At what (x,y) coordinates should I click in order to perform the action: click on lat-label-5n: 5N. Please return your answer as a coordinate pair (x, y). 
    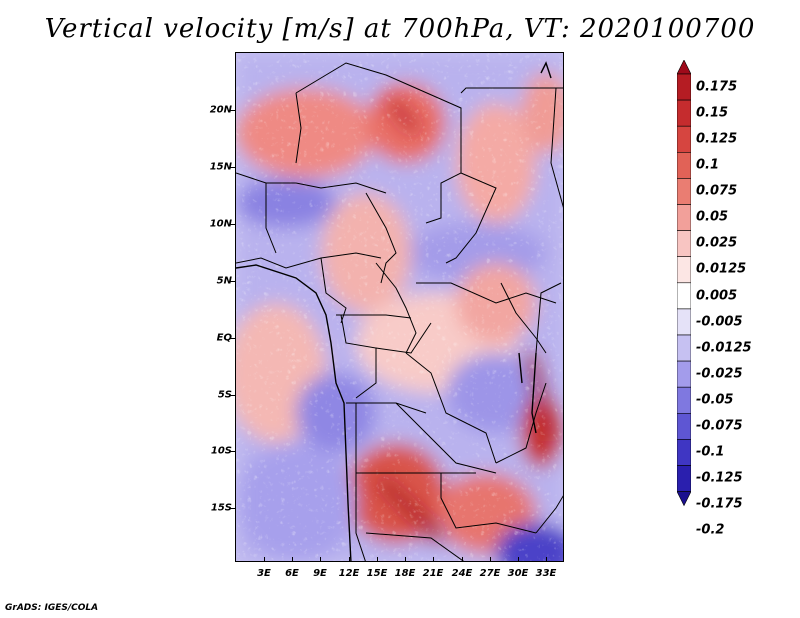
    Looking at the image, I should click on (224, 281).